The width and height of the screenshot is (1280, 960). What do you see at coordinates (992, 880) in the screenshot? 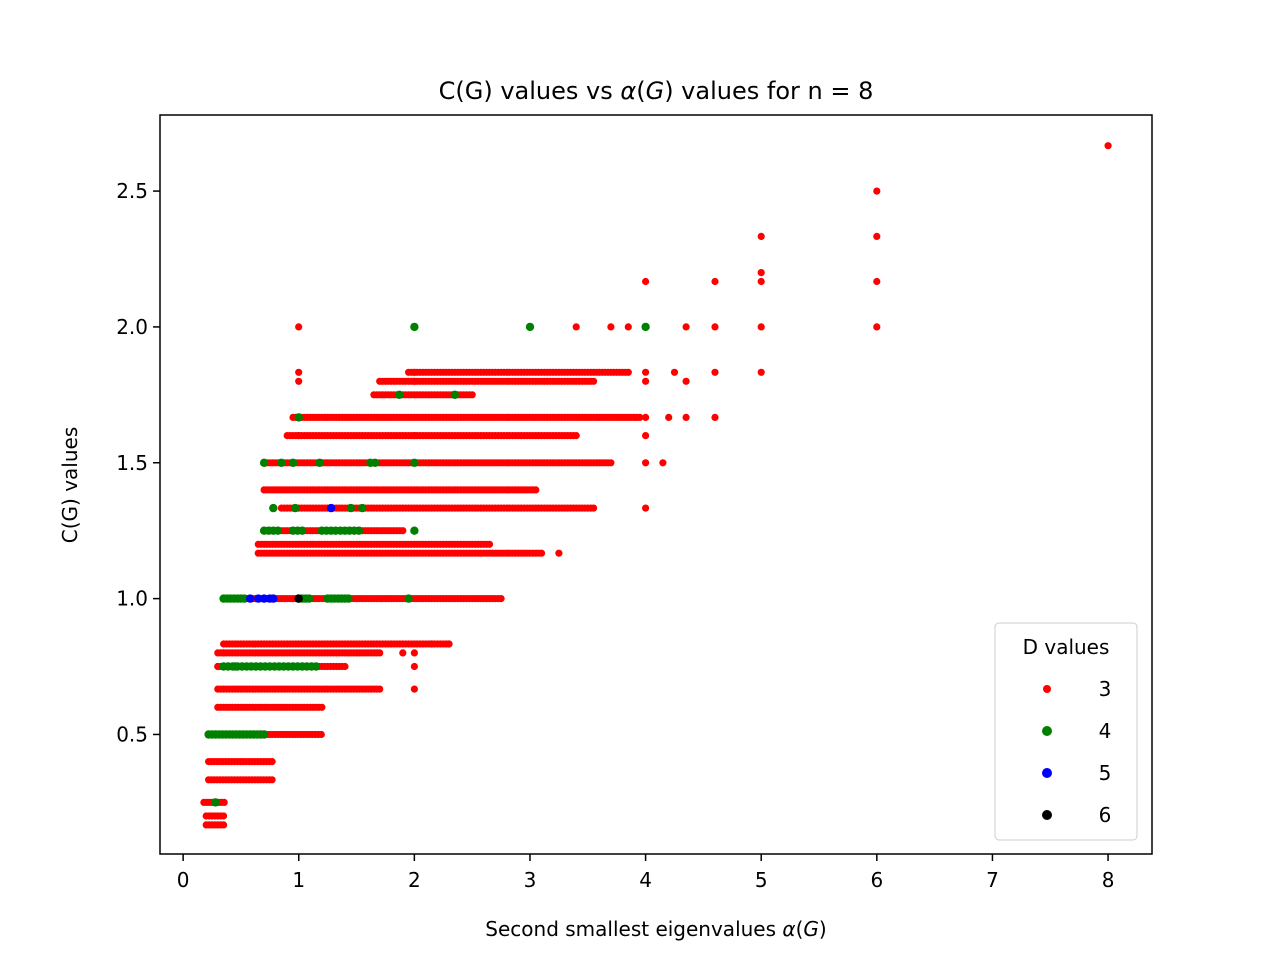
I see `x-tick-label: 7` at bounding box center [992, 880].